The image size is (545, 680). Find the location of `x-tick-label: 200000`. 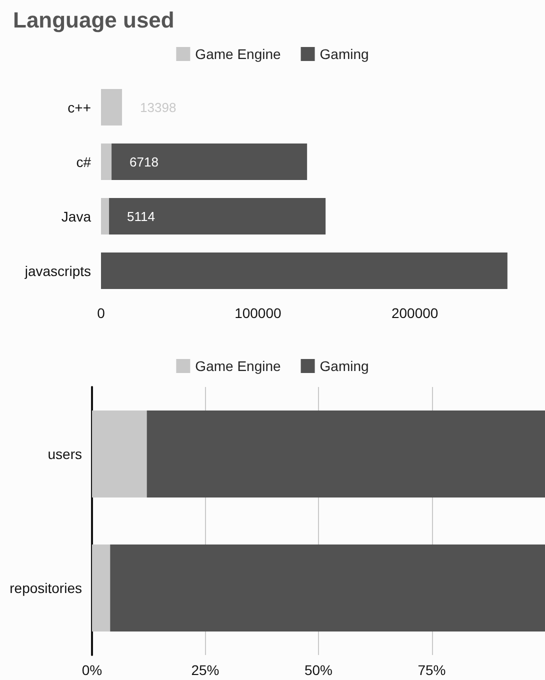

x-tick-label: 200000 is located at coordinates (414, 313).